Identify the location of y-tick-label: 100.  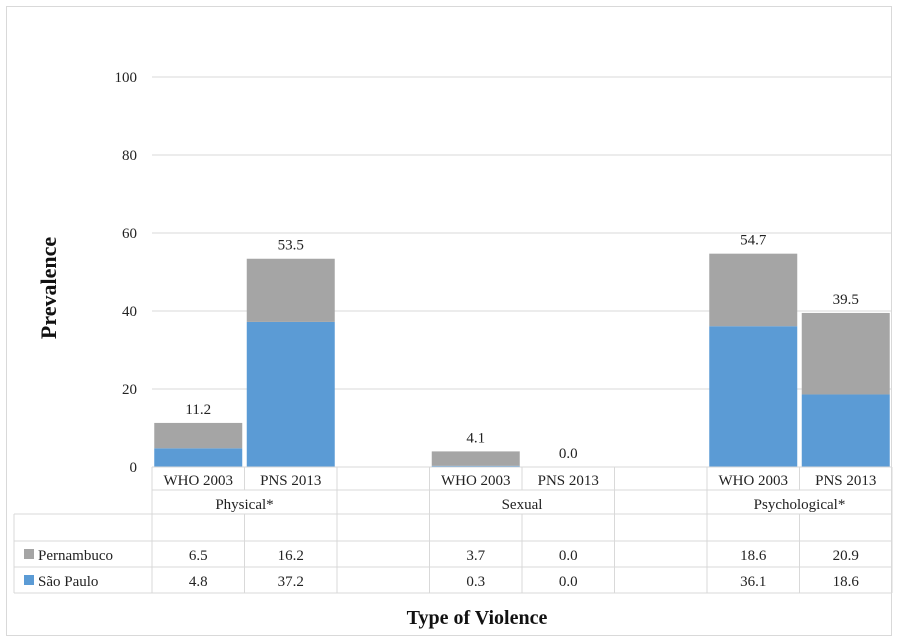
(126, 78).